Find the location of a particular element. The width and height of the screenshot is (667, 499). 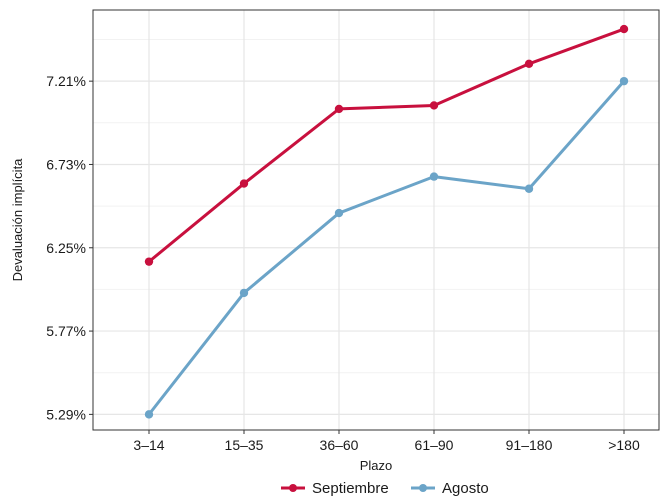

legend-label-septiembre: Septiembre is located at coordinates (350, 488).